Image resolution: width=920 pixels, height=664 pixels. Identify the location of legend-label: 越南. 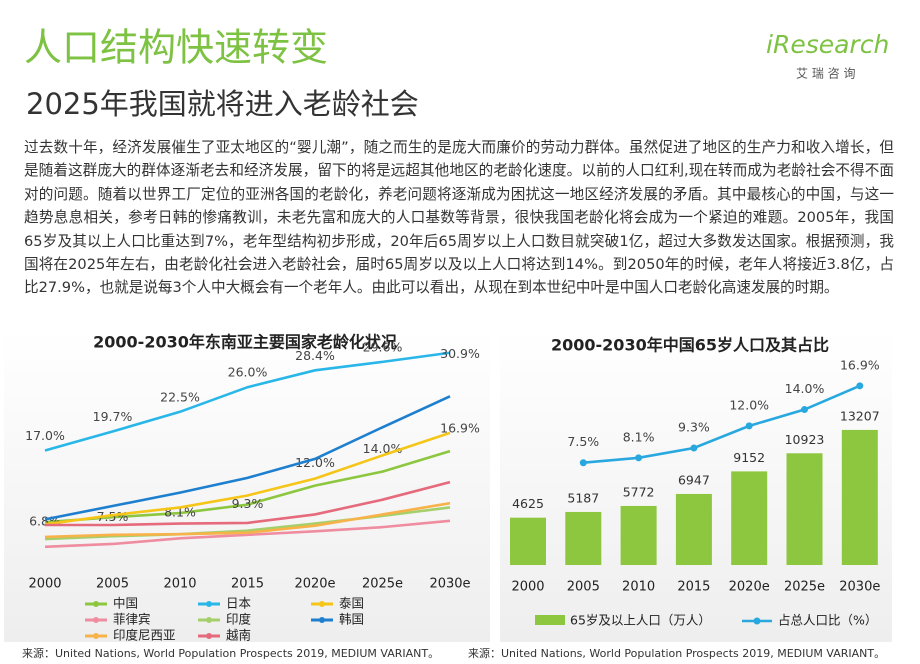
(238, 635).